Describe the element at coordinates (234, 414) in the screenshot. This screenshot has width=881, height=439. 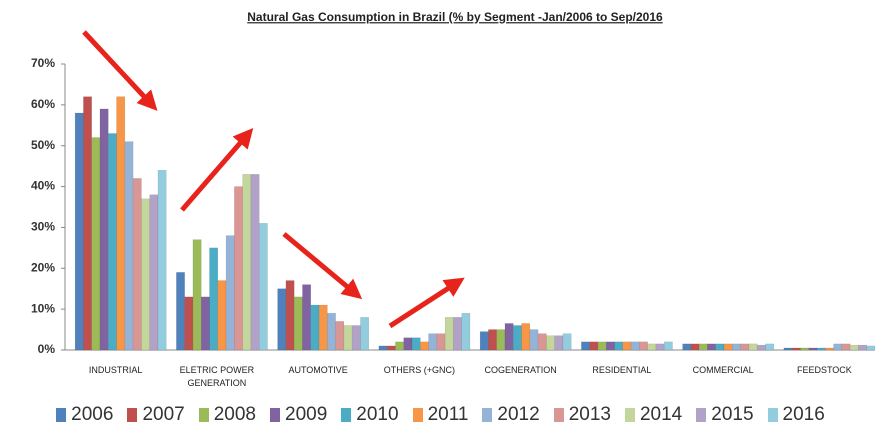
I see `legend-label: 2008` at that location.